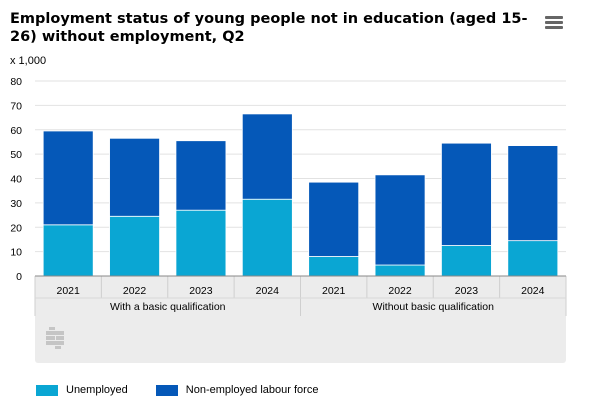 The height and width of the screenshot is (410, 601). What do you see at coordinates (97, 390) in the screenshot?
I see `legend-label-unemployed: Unemployed` at bounding box center [97, 390].